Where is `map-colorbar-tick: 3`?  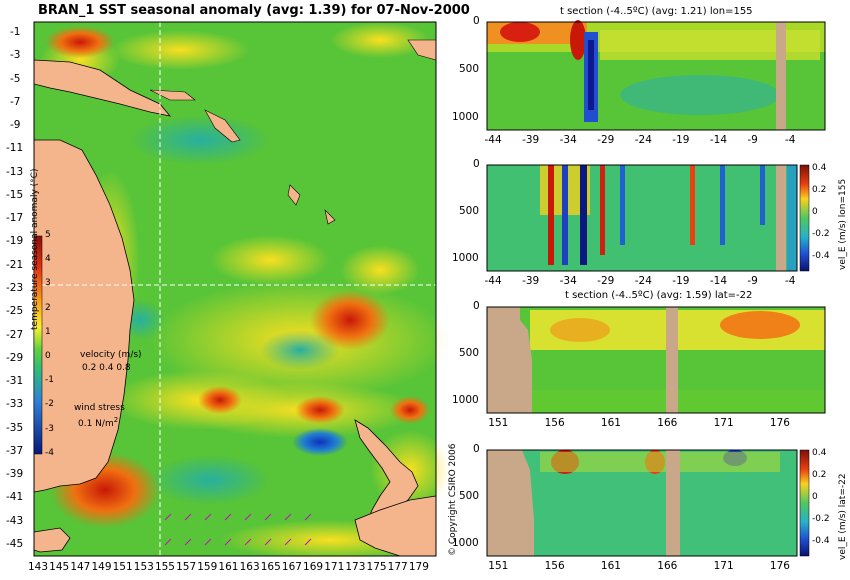 map-colorbar-tick: 3 is located at coordinates (48, 283).